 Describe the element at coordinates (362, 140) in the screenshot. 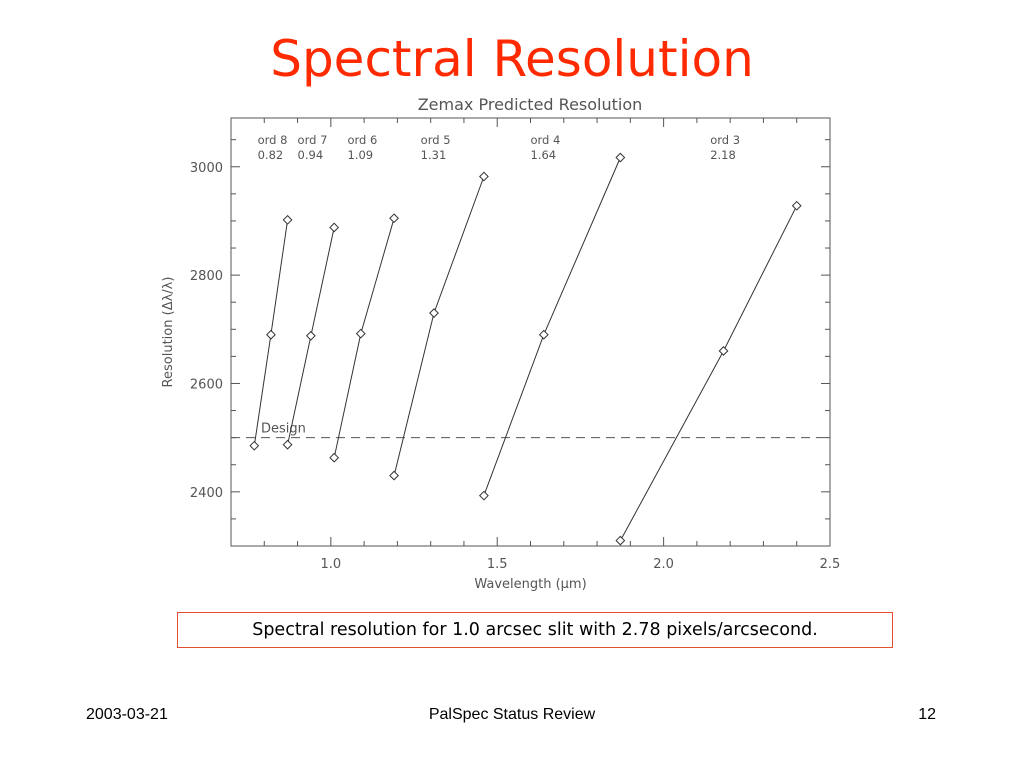

I see `order-label: ord 6` at that location.